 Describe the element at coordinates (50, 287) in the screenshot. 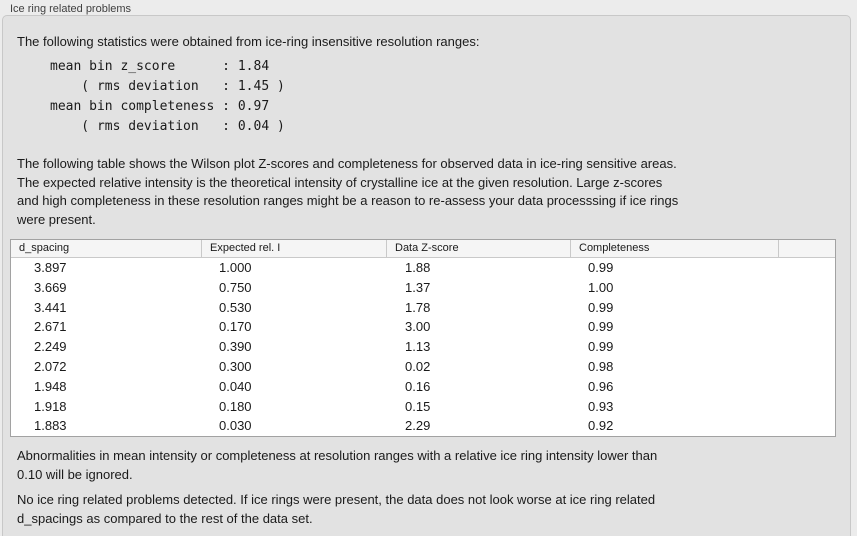

I see `table-cell: 3.669` at that location.